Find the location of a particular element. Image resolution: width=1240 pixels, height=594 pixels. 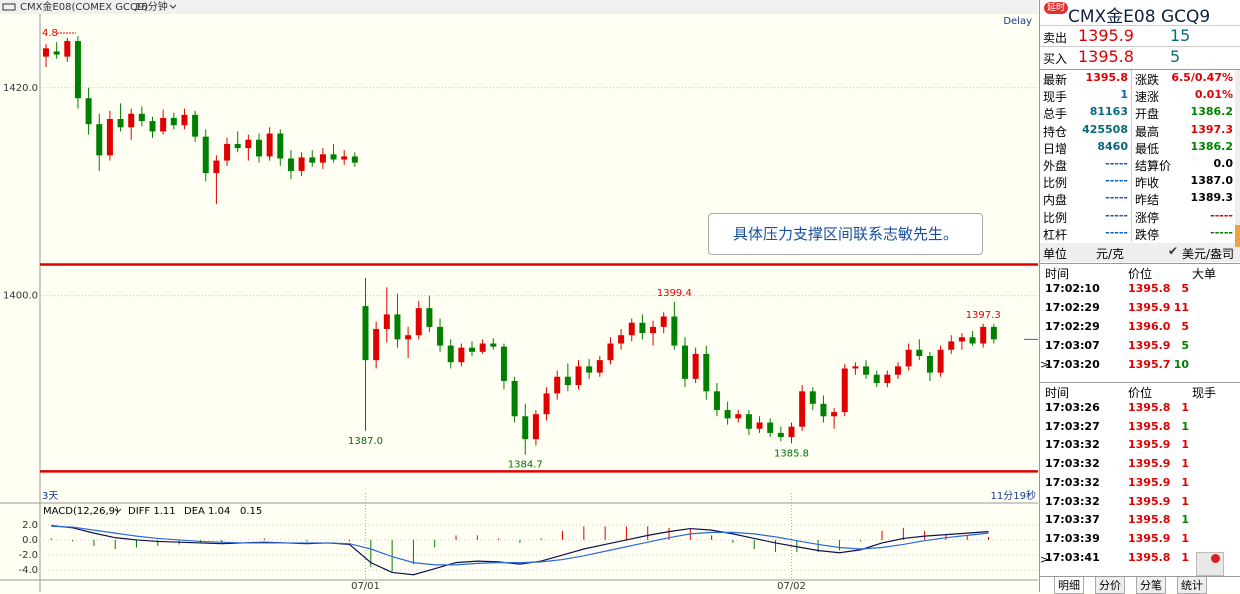

stat-value: 8460 is located at coordinates (1112, 146).